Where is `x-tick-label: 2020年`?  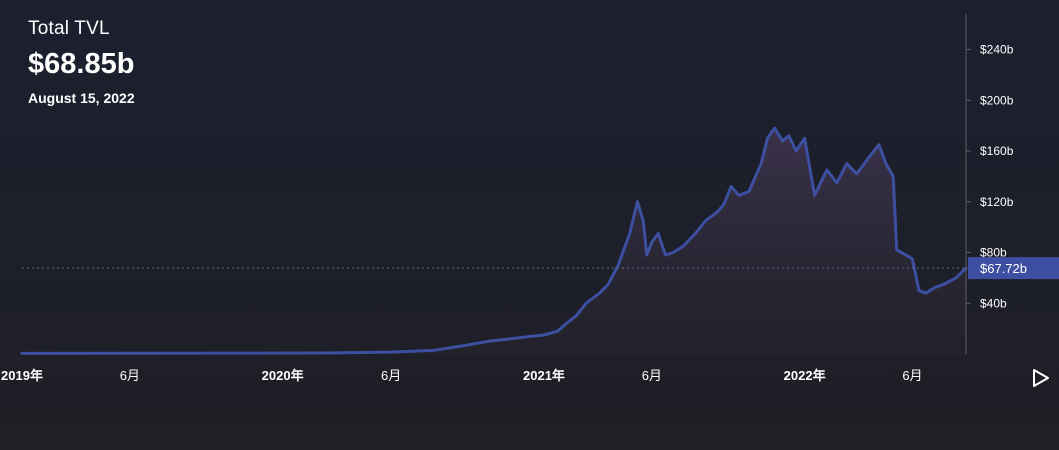 x-tick-label: 2020年 is located at coordinates (283, 375).